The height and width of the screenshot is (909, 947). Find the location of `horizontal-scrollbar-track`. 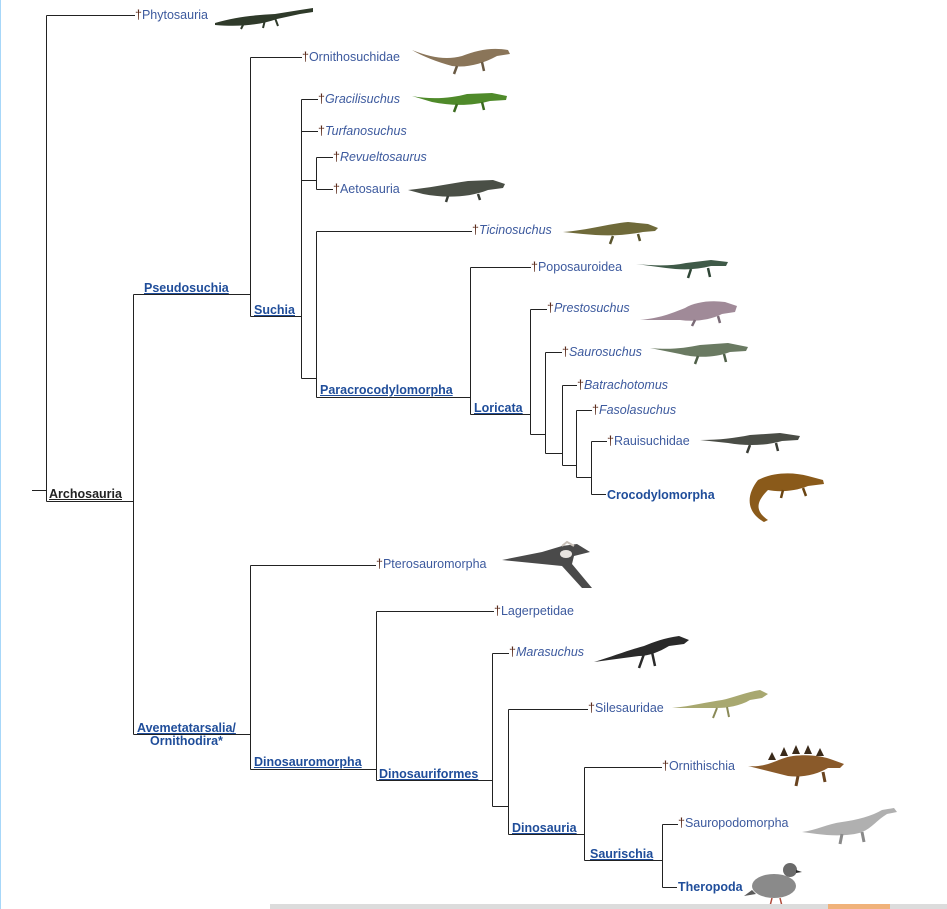

horizontal-scrollbar-track is located at coordinates (608, 906).